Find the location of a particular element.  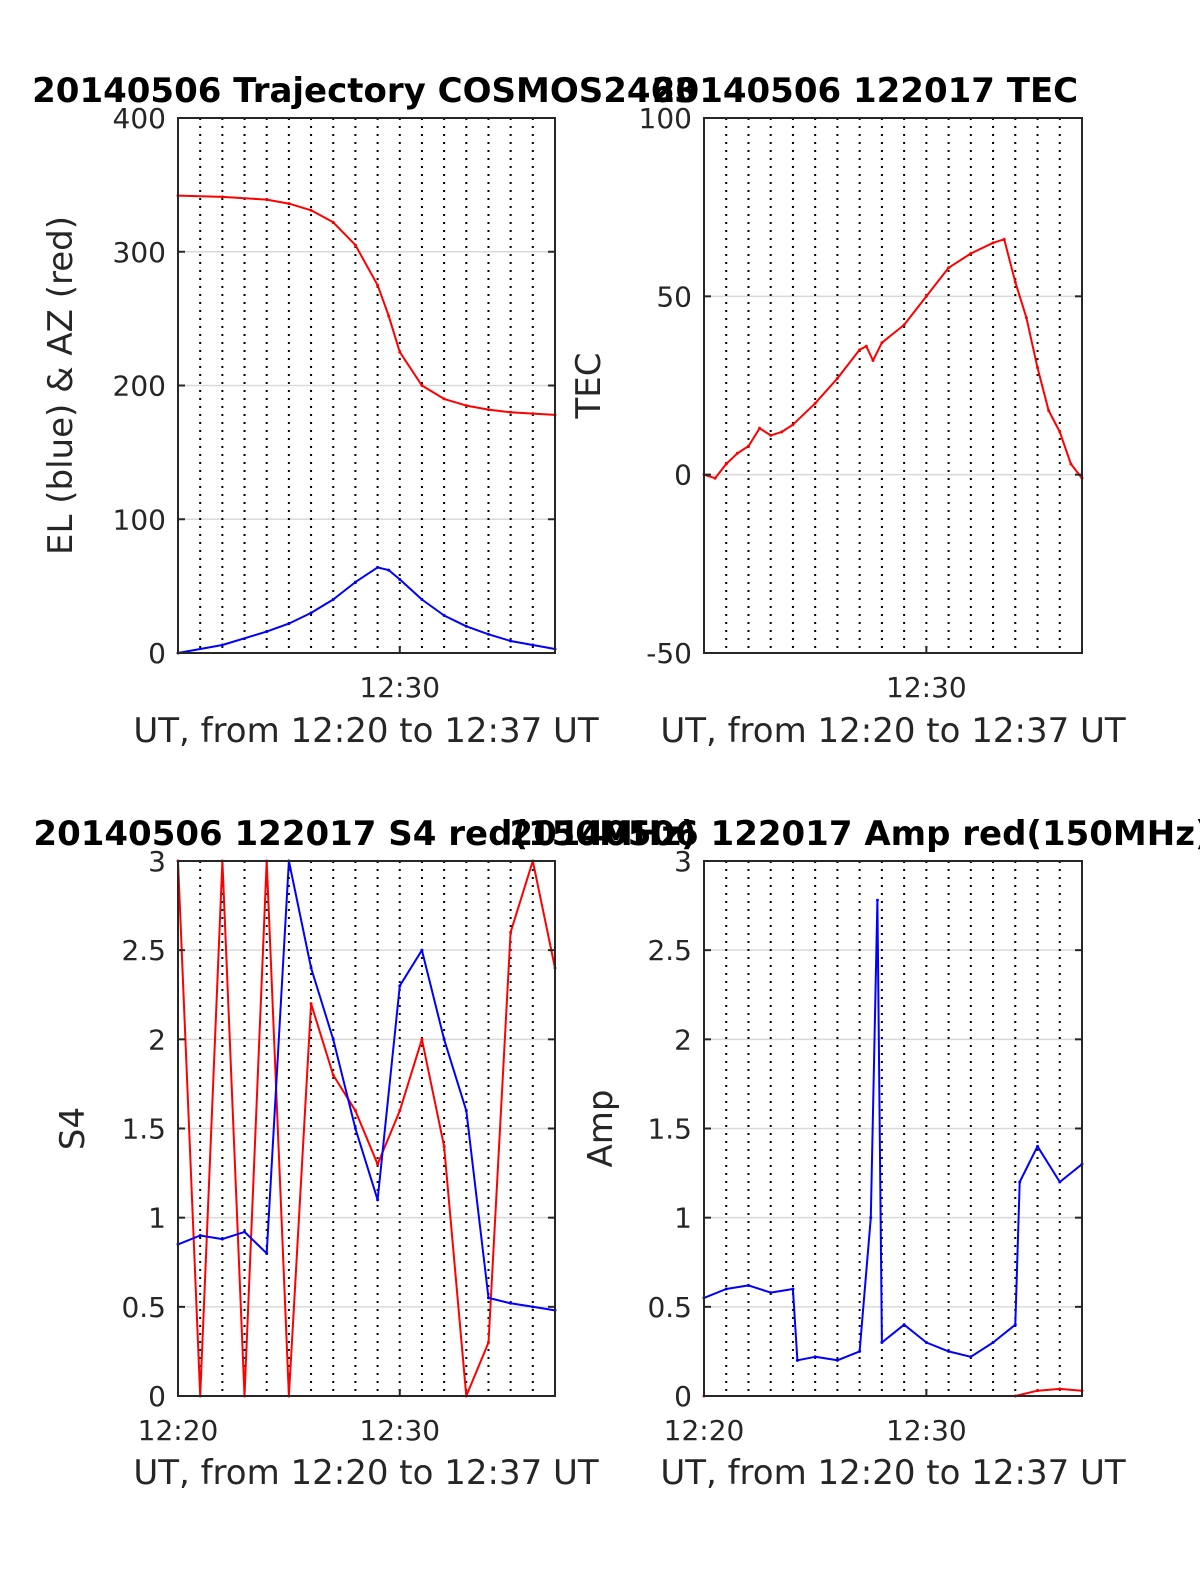

y-tick-label: 0.5 is located at coordinates (143, 1307).